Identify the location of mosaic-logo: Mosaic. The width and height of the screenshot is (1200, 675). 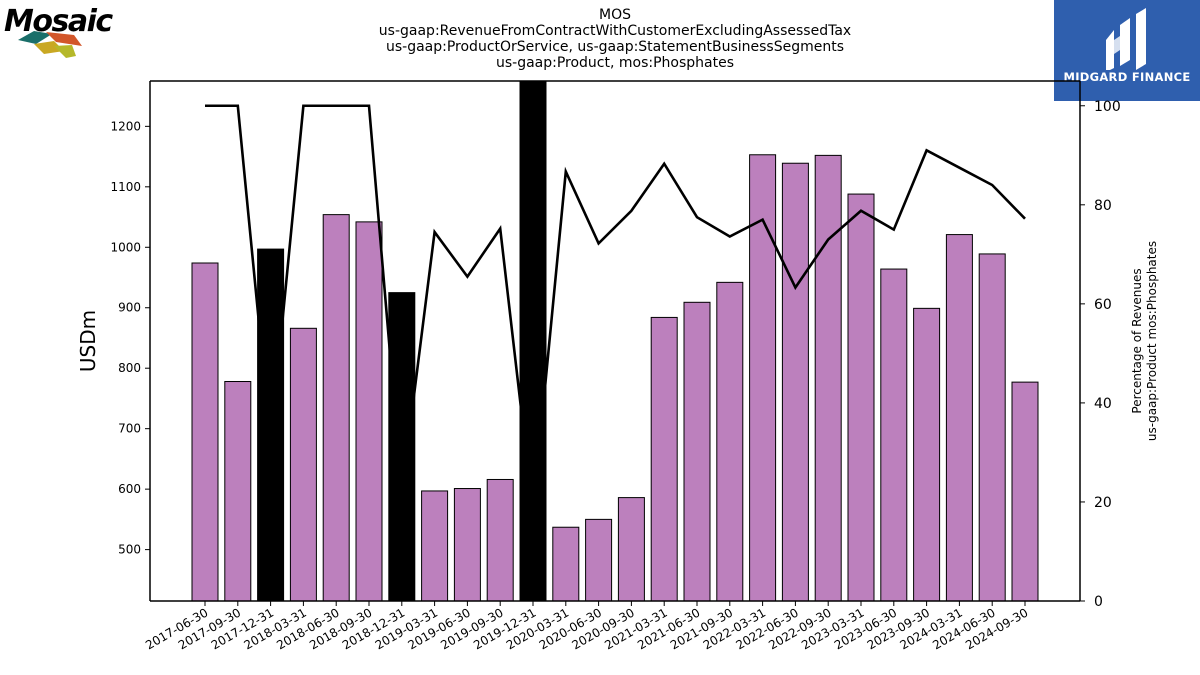
(69, 34).